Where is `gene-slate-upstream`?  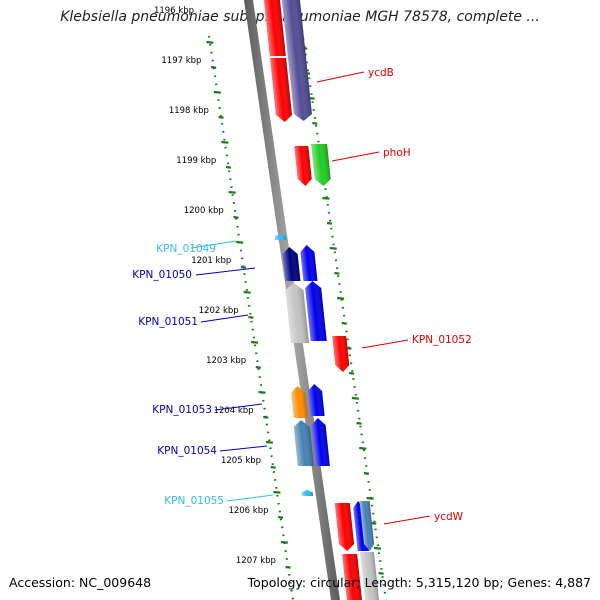
gene-slate-upstream is located at coordinates (293, 28).